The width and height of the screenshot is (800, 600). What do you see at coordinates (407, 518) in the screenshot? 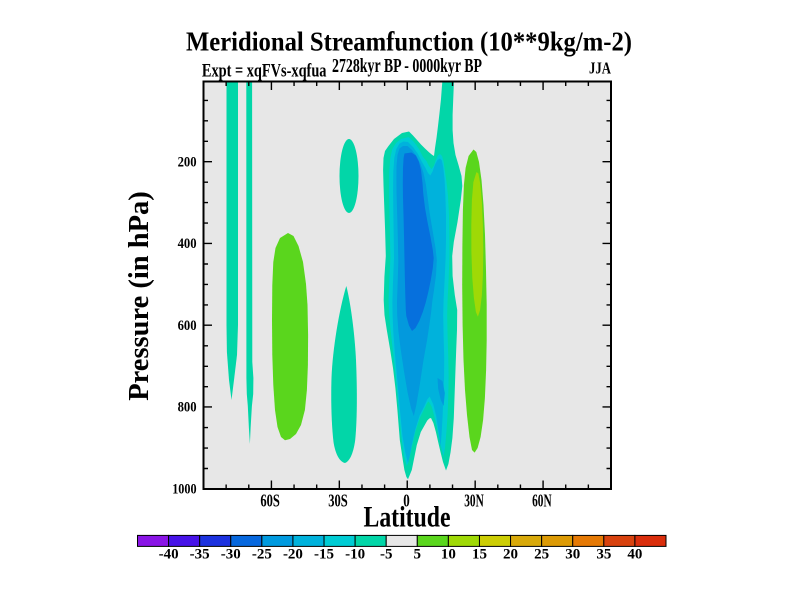
I see `svg-text: Latitude` at bounding box center [407, 518].